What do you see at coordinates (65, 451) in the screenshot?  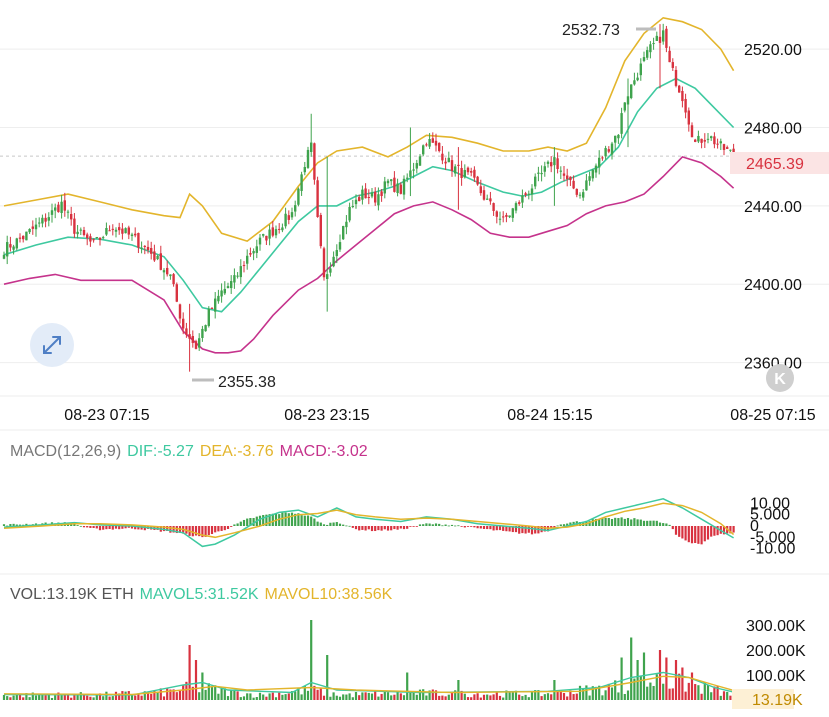 I see `macd-name: MACD(12,26,9)` at bounding box center [65, 451].